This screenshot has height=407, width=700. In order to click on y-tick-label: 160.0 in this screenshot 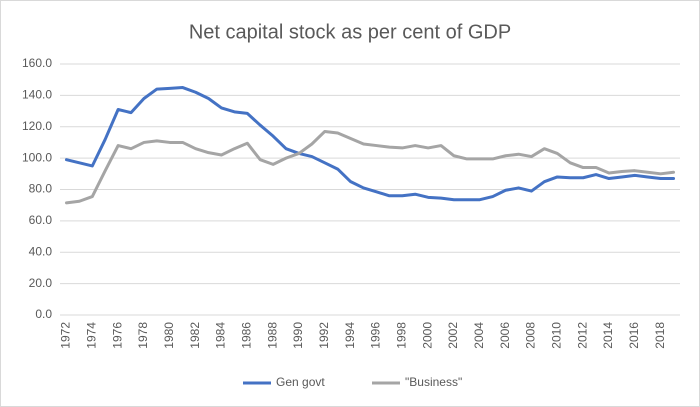, I will do `click(37, 63)`.